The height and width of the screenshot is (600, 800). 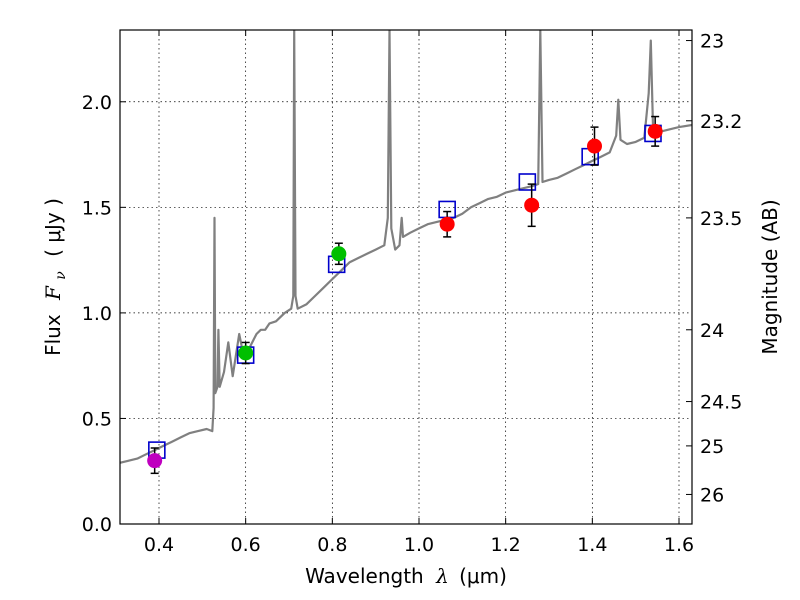 I want to click on y-axis-title: Flux F ν ( μJy ), so click(x=55, y=277).